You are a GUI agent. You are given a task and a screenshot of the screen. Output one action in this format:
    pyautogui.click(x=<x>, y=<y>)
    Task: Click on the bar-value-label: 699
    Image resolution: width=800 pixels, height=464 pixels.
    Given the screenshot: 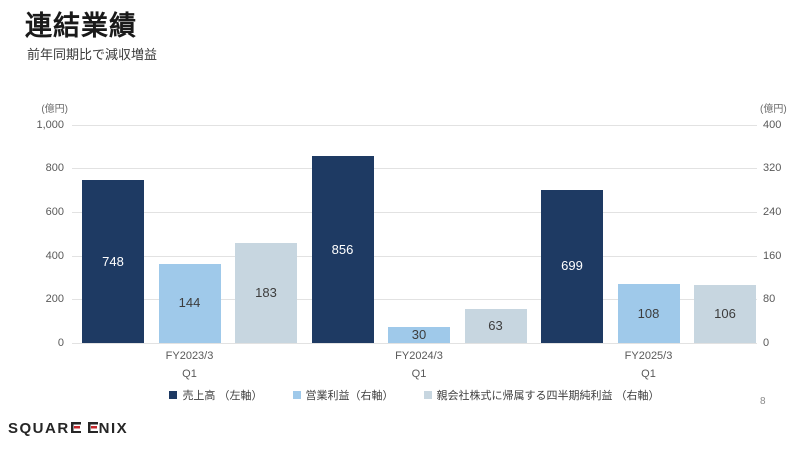 What is the action you would take?
    pyautogui.click(x=572, y=266)
    